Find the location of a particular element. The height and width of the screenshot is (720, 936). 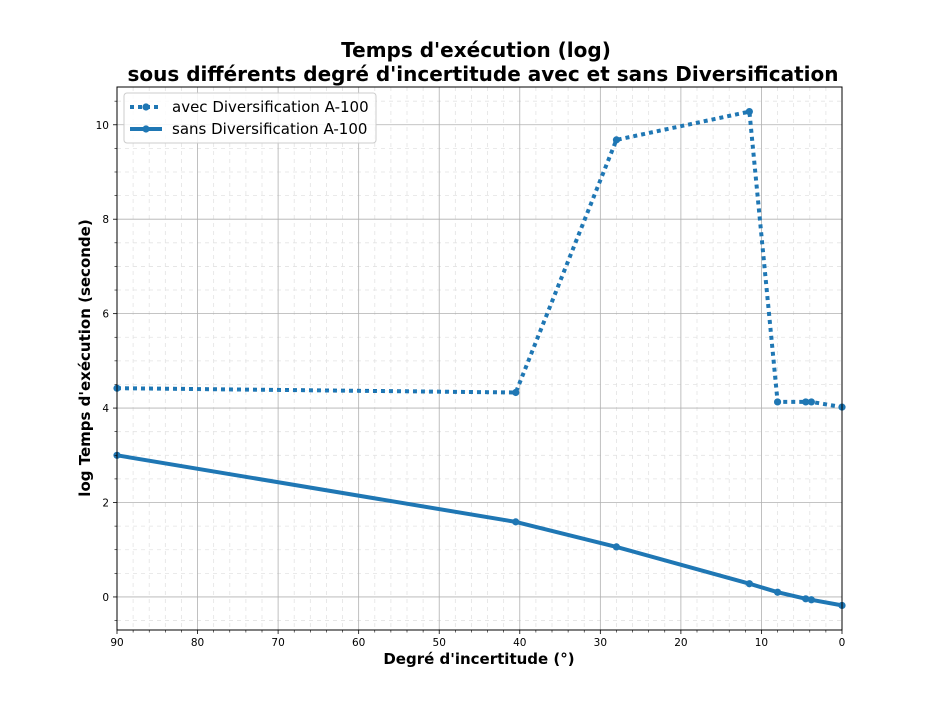

x-axis-label: Degré d'incertitude (°) is located at coordinates (478, 659).